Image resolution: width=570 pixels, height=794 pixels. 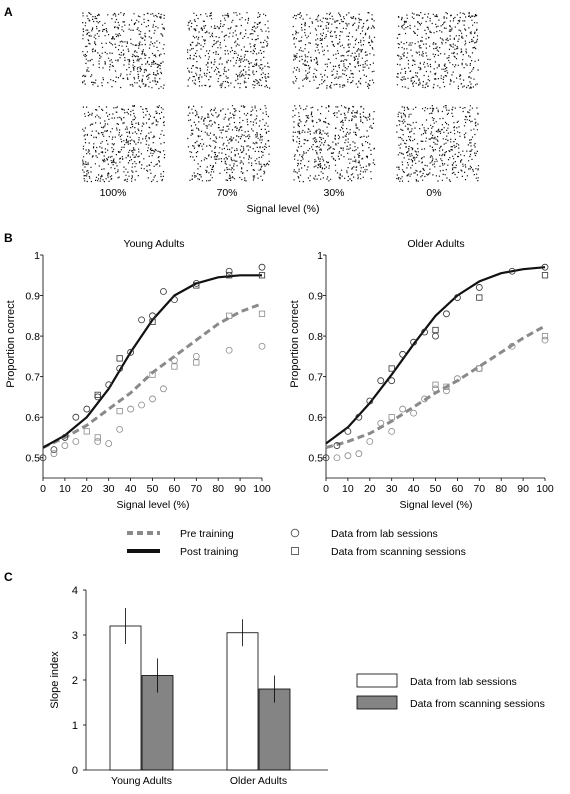 What do you see at coordinates (283, 209) in the screenshot?
I see `panel-a-xlabel: Signal level (%)` at bounding box center [283, 209].